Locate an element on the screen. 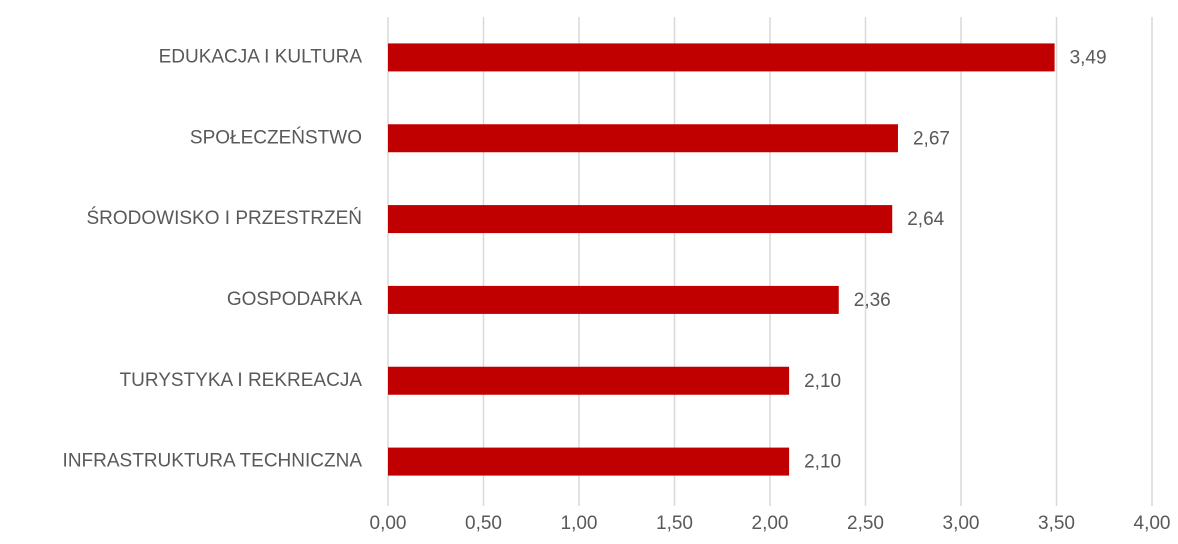 The image size is (1178, 544). data-label: 2,67 is located at coordinates (931, 138).